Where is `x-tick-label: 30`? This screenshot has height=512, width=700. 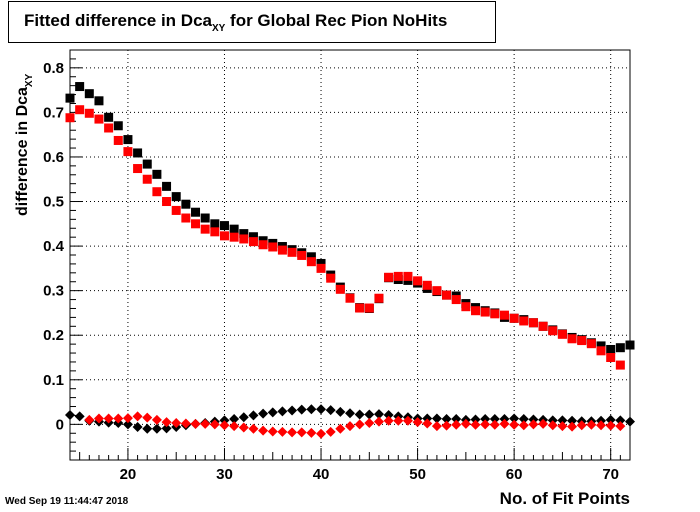 x-tick-label: 30 is located at coordinates (224, 474).